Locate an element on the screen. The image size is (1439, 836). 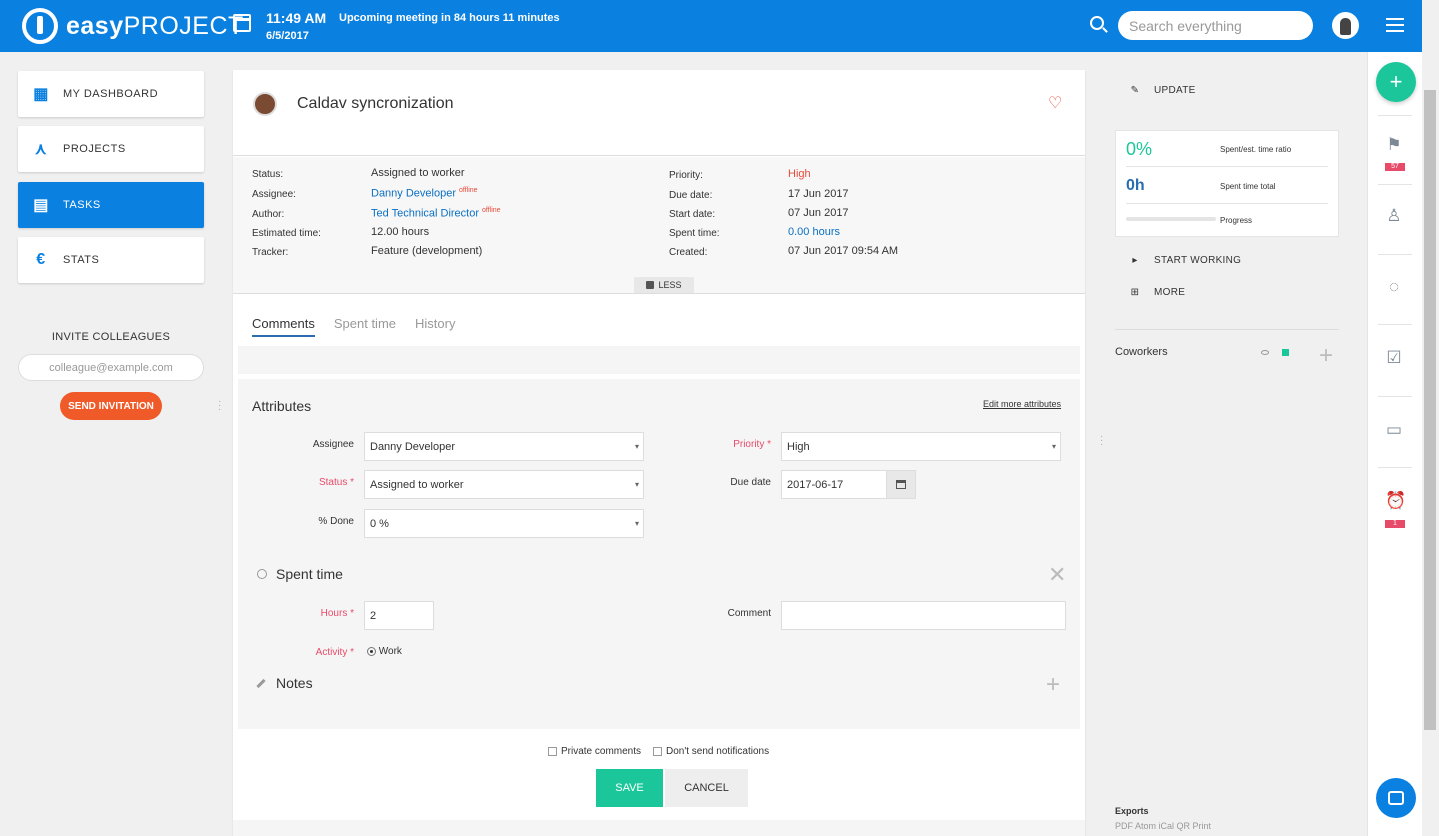
stats-divider is located at coordinates (1227, 166).